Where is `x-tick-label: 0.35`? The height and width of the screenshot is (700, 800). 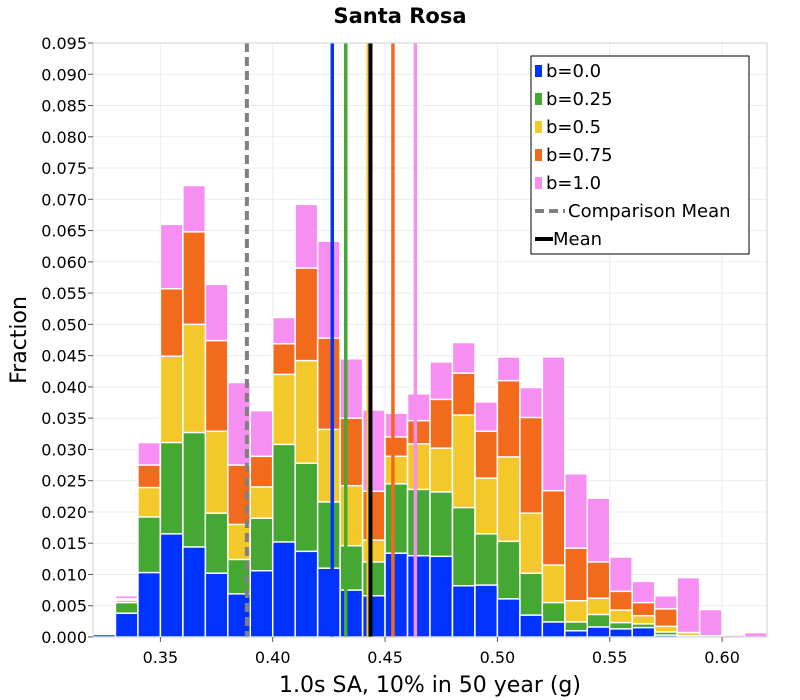 x-tick-label: 0.35 is located at coordinates (161, 657).